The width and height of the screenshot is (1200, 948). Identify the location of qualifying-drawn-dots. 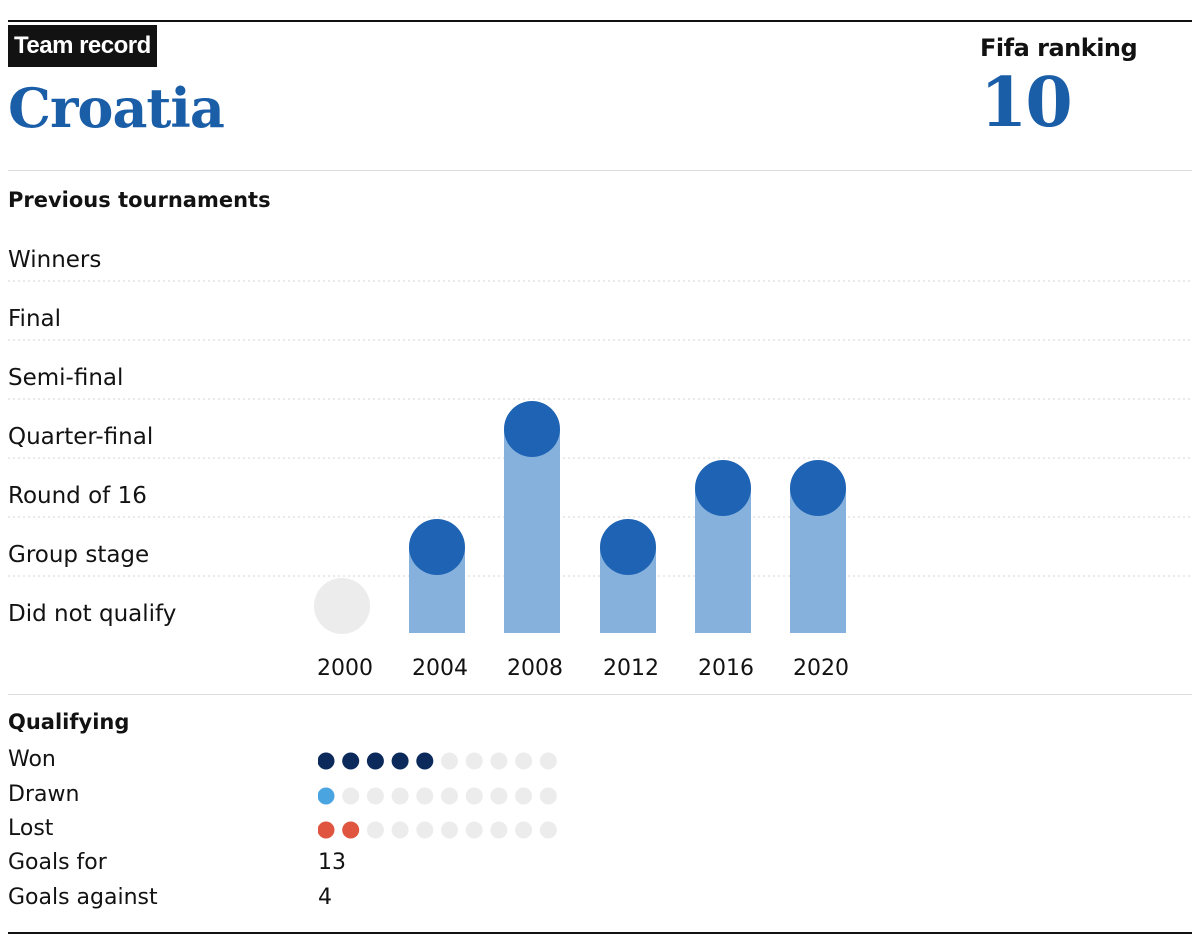
(442, 796).